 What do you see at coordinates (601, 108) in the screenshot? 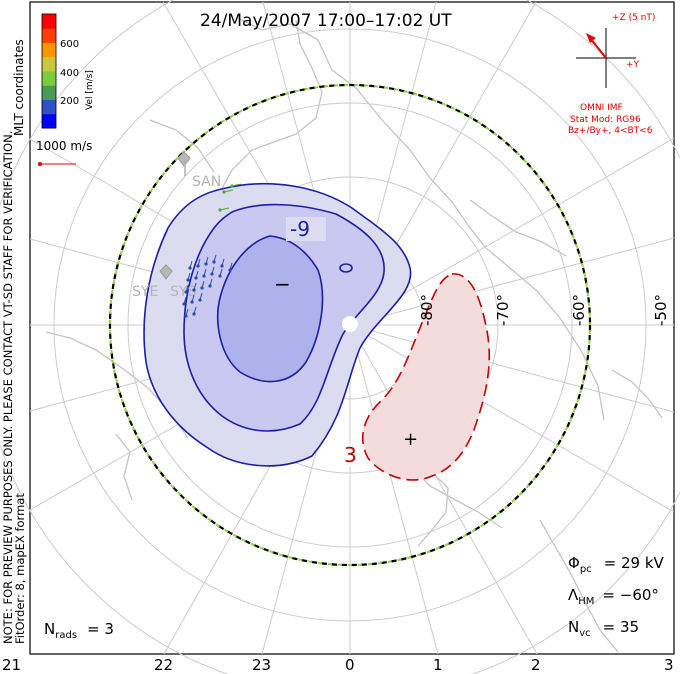
I see `imf-source-label: OMNI IMF` at bounding box center [601, 108].